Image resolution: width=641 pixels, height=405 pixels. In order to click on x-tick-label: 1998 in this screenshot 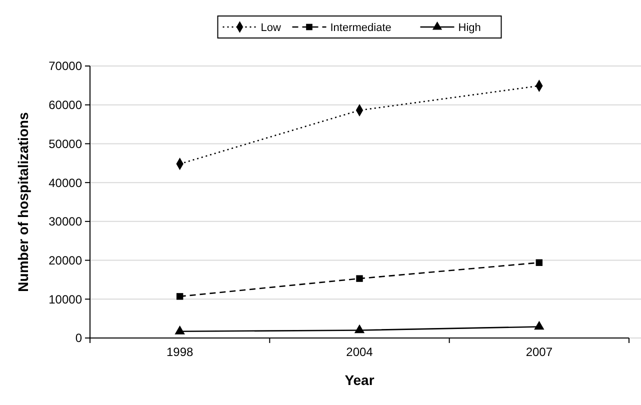, I will do `click(180, 352)`.